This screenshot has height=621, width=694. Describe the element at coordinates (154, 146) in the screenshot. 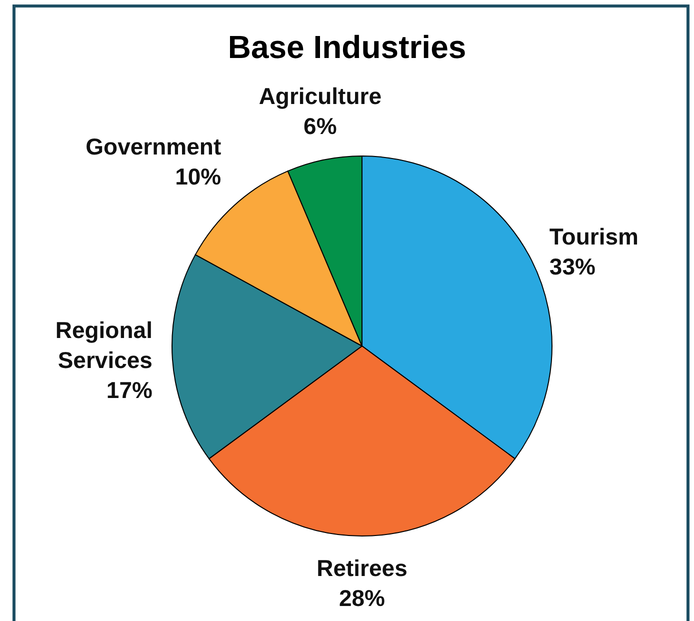

I see `slice-label: Government` at that location.